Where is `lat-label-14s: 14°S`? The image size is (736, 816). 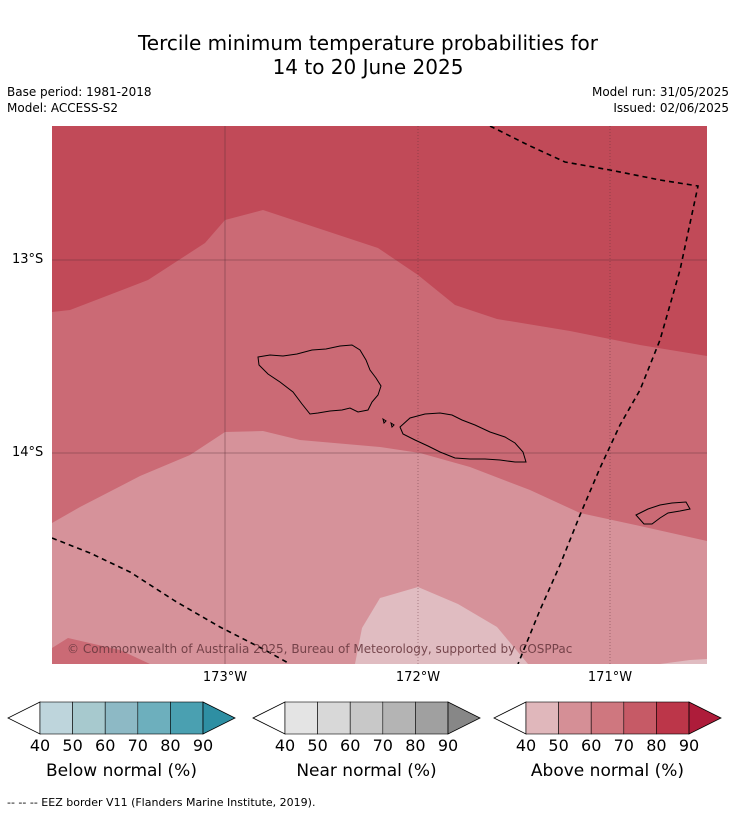
lat-label-14s: 14°S is located at coordinates (28, 452).